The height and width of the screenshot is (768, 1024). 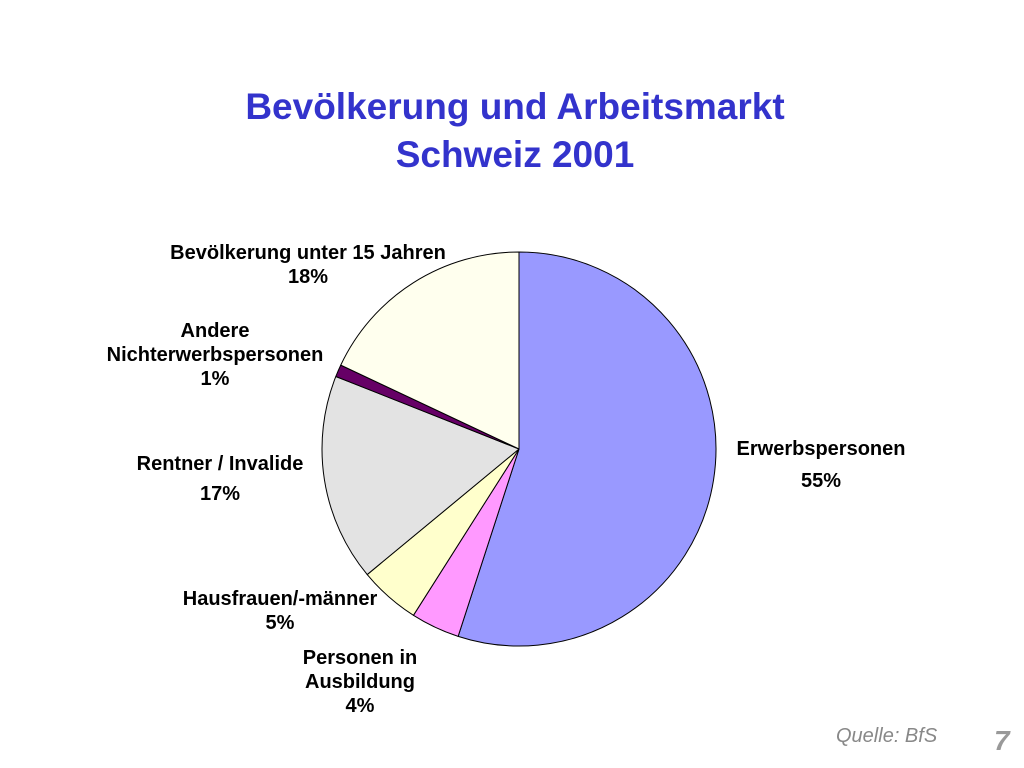 I want to click on chart-title-line-2: Schweiz 2001, so click(x=515, y=154).